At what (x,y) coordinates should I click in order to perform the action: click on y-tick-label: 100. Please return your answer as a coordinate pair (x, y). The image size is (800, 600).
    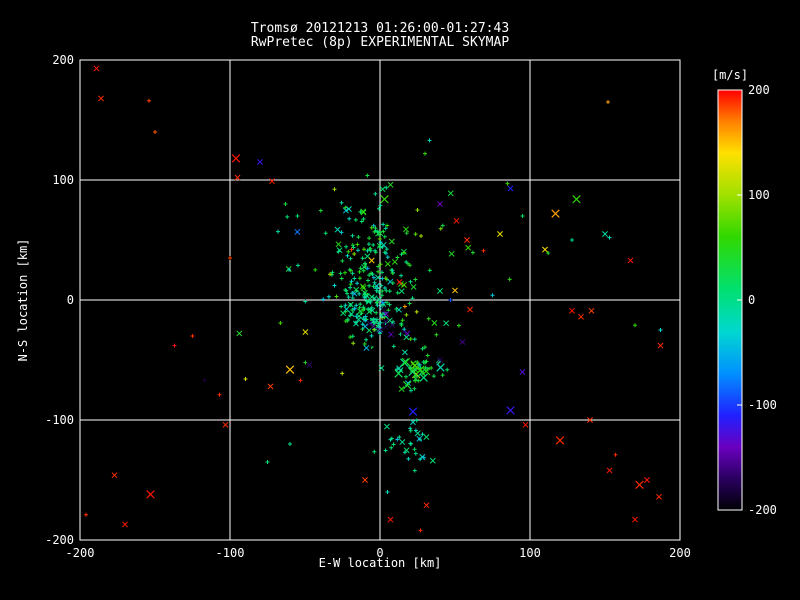
    Looking at the image, I should click on (63, 180).